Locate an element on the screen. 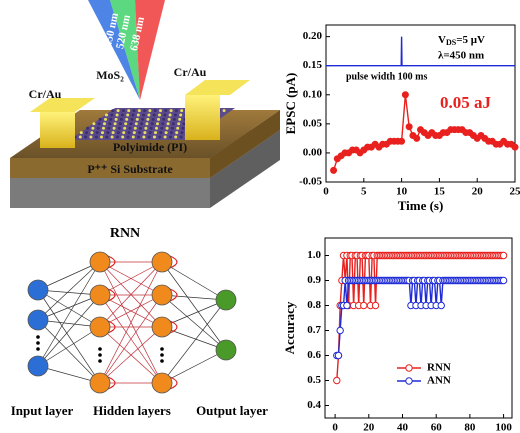 Image resolution: width=520 pixels, height=433 pixels. electrode-left is located at coordinates (57, 130).